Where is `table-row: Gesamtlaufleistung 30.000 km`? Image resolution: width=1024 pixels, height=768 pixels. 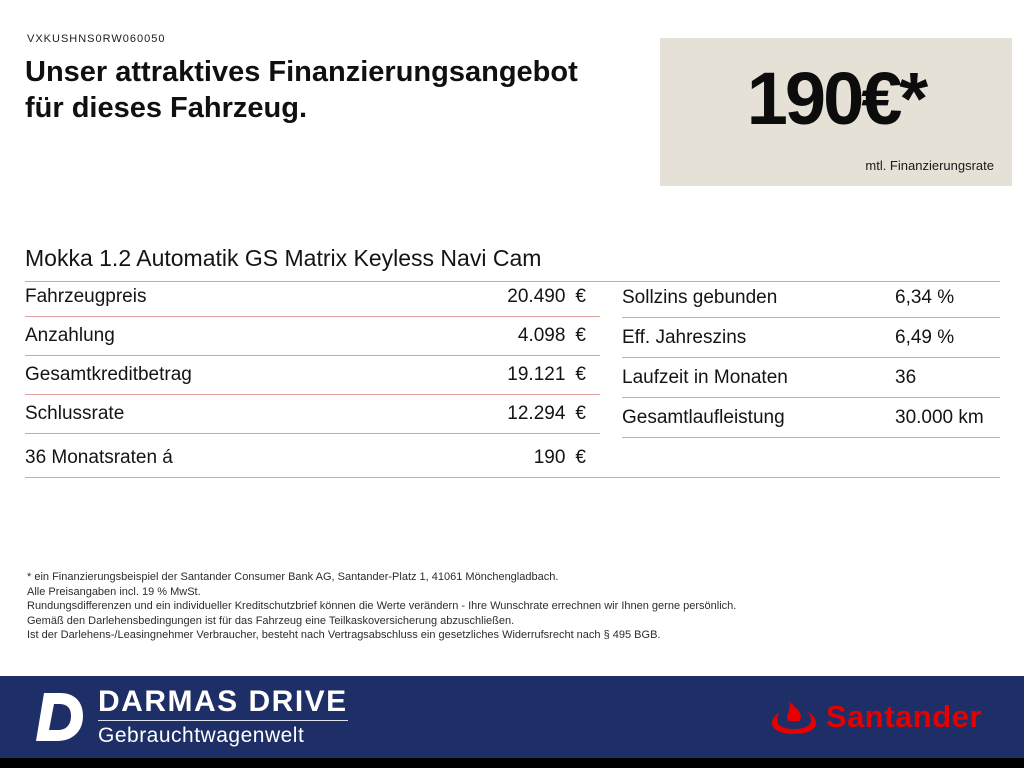 table-row: Gesamtlaufleistung 30.000 km is located at coordinates (811, 418).